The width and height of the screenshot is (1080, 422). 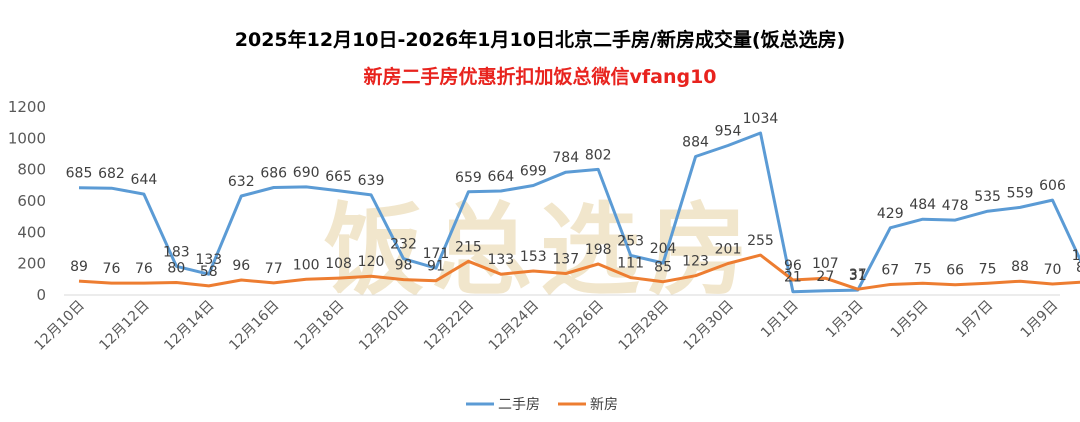 I want to click on data-label: 120, so click(x=371, y=262).